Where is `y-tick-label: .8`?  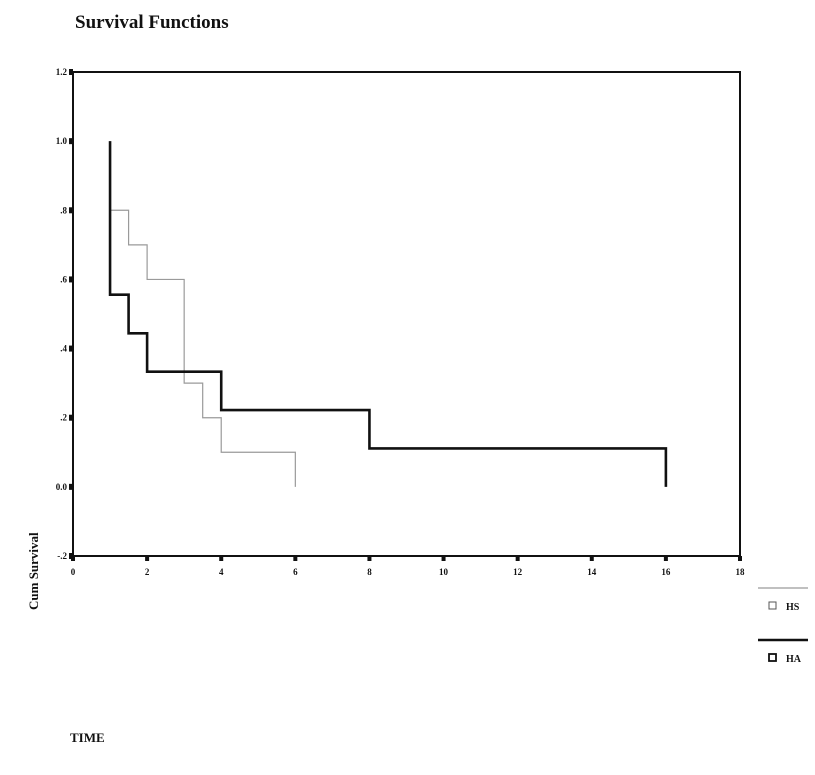 y-tick-label: .8 is located at coordinates (63, 210).